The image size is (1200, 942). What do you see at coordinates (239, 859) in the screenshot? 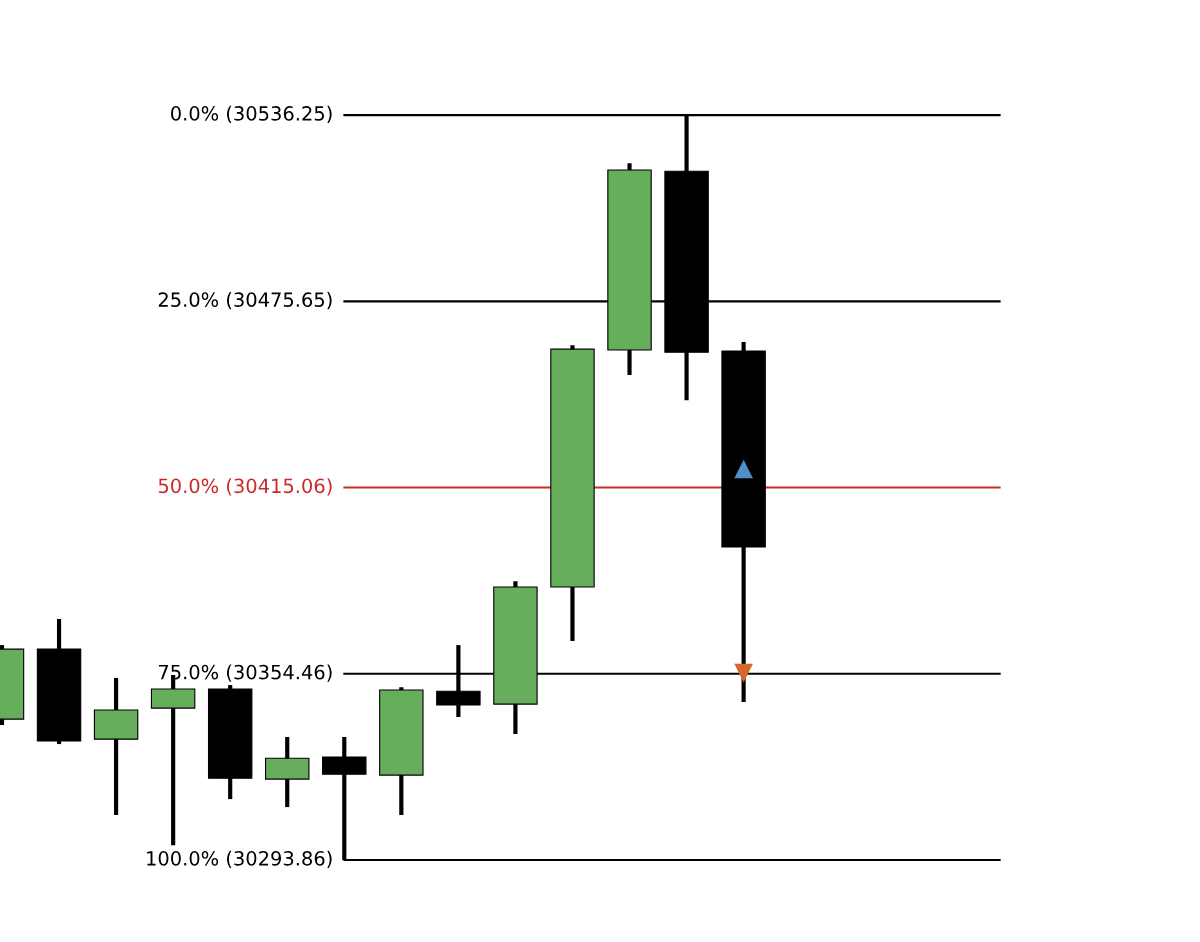
I see `ref-line-label: 100.0% (30293.86)` at bounding box center [239, 859].